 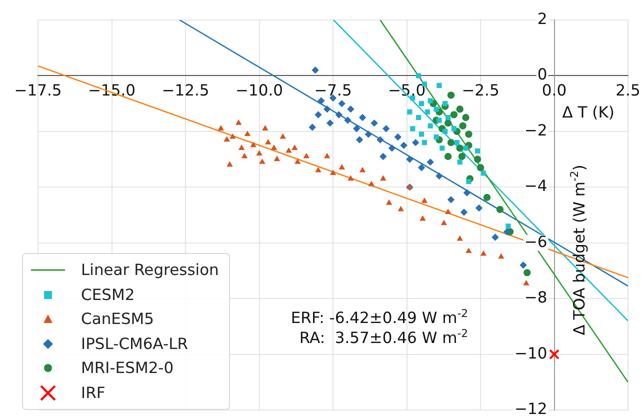 What do you see at coordinates (536, 297) in the screenshot?
I see `y-tick-label: −8` at bounding box center [536, 297].